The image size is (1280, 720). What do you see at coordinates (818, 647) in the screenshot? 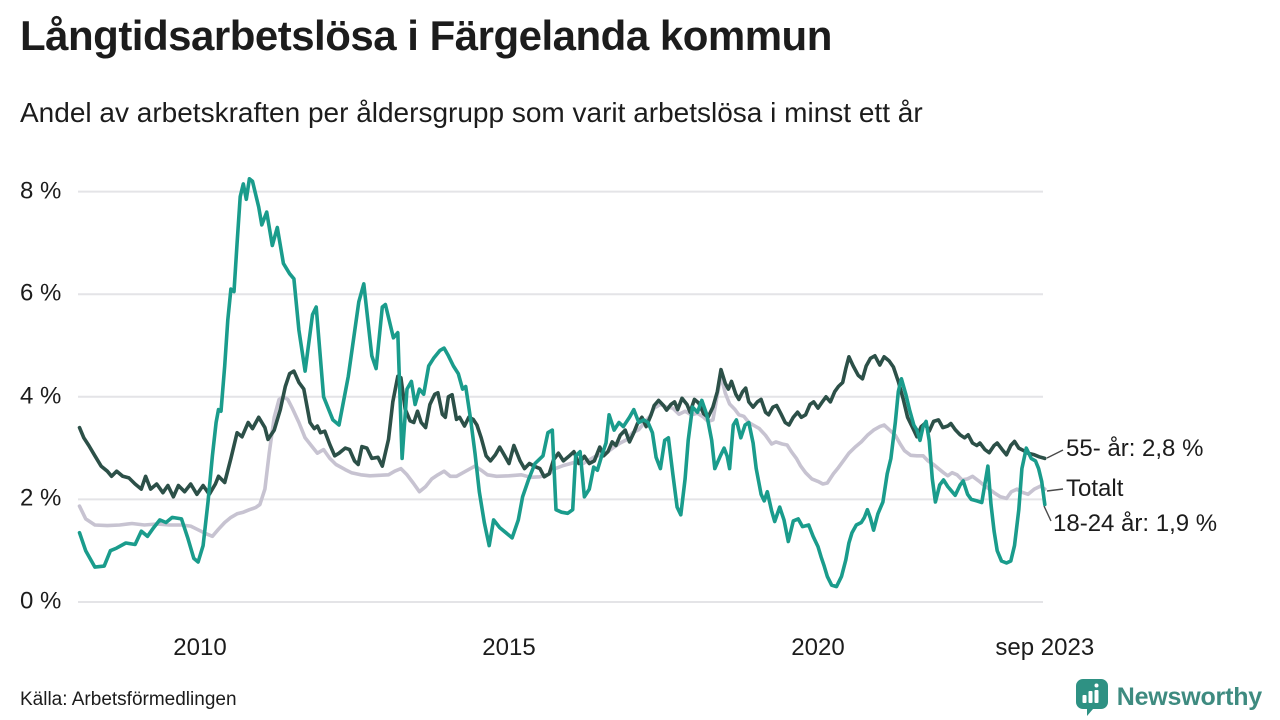
I see `x-tick-label: 2020` at bounding box center [818, 647].